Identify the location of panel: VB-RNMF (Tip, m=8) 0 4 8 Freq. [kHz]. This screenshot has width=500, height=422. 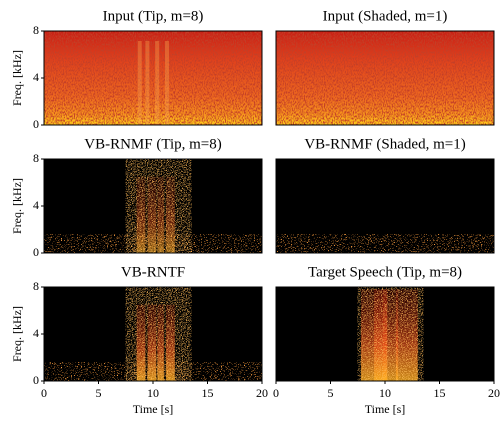
(136, 197).